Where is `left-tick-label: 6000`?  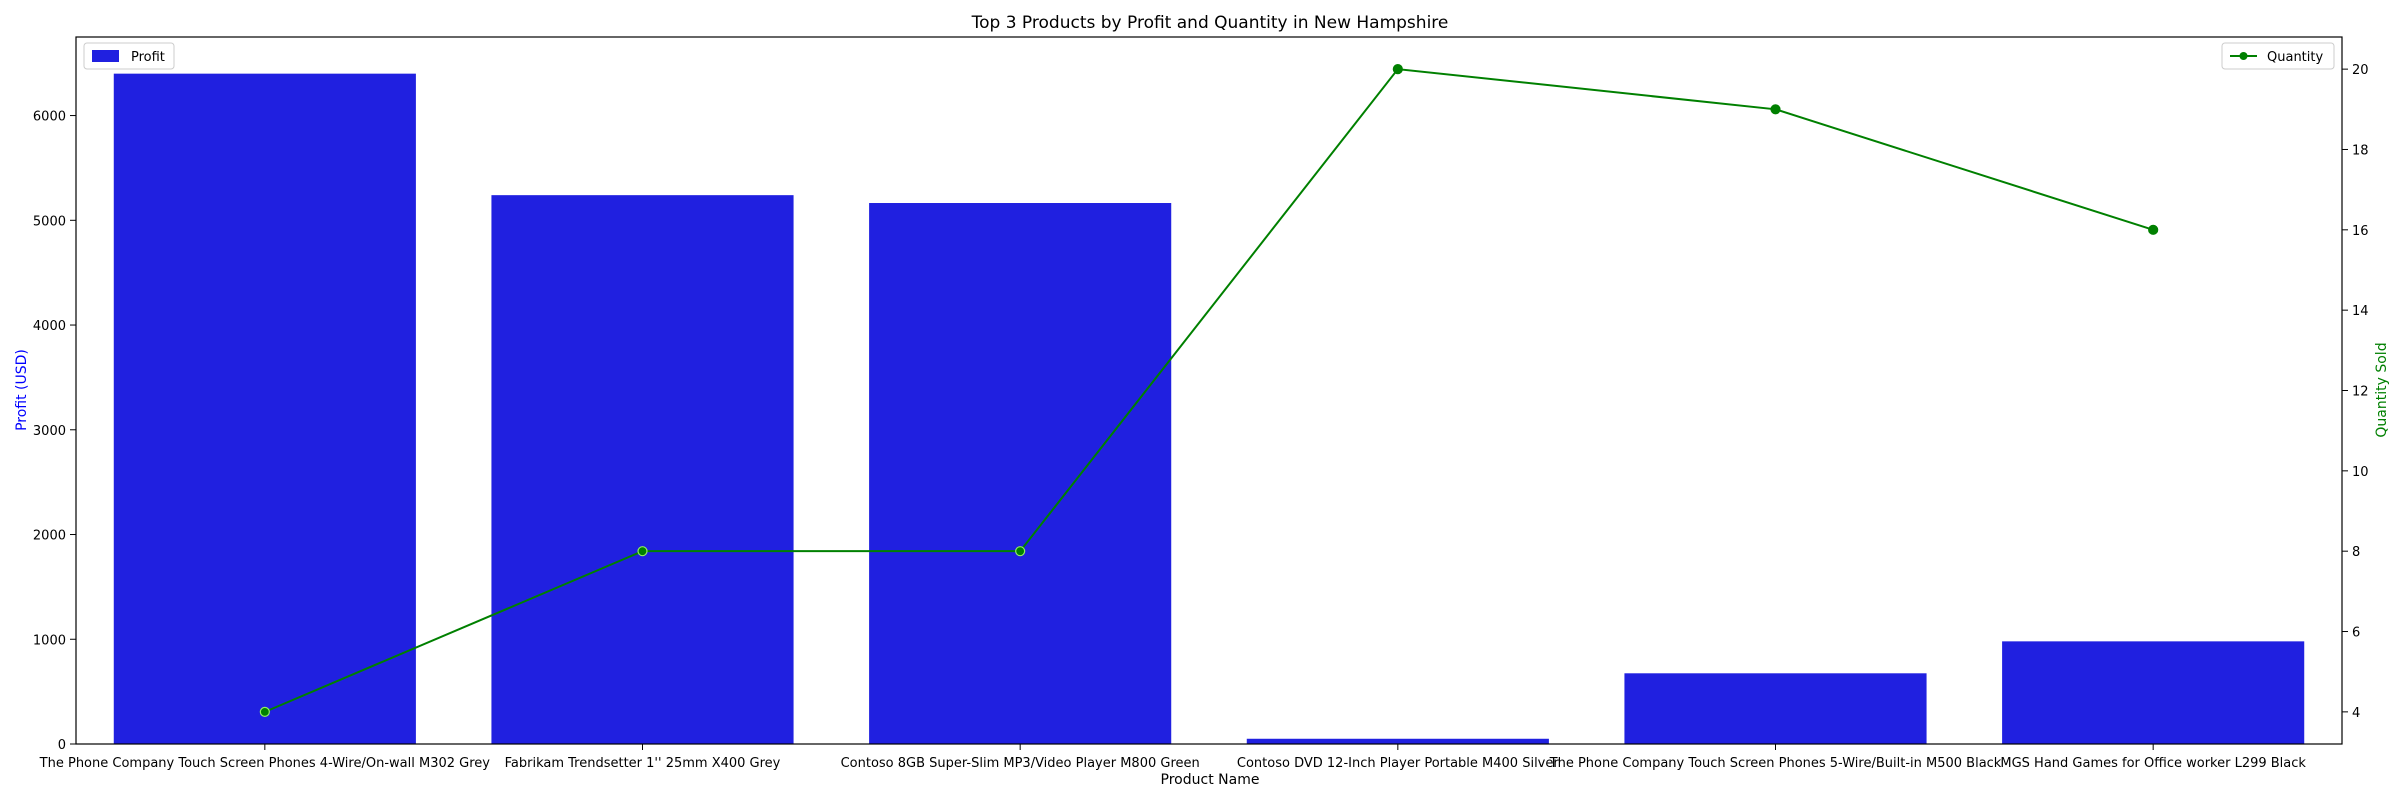 left-tick-label: 6000 is located at coordinates (49, 117).